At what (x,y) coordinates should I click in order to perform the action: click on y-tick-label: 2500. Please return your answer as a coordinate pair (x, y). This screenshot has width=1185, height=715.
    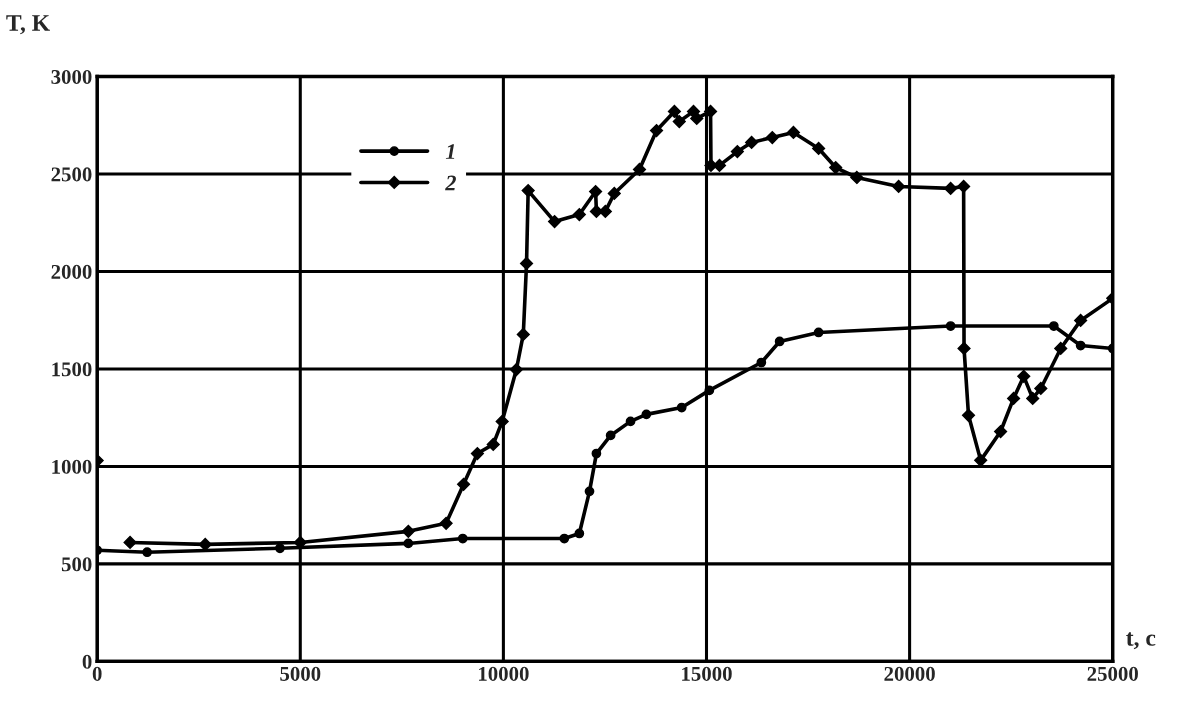
    Looking at the image, I should click on (71, 174).